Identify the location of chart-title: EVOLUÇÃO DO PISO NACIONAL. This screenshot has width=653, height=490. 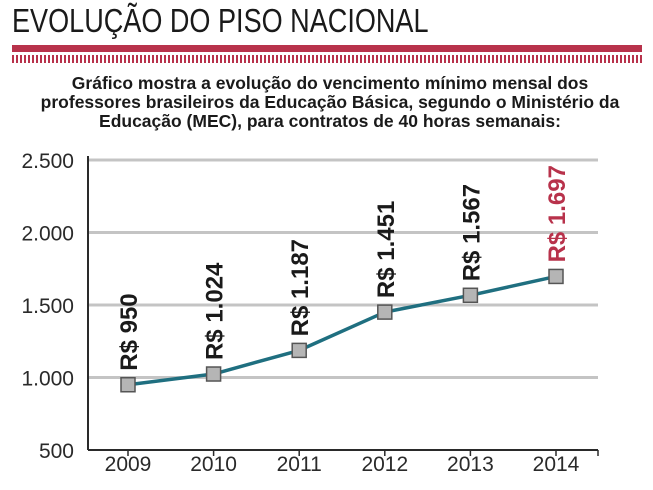
(220, 20).